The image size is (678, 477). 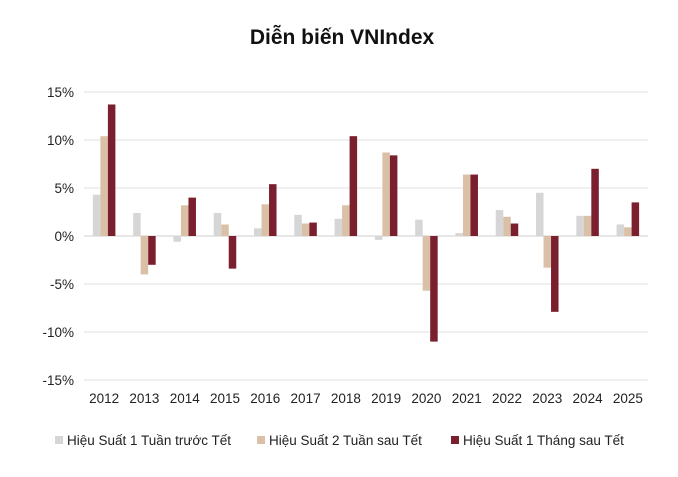 What do you see at coordinates (104, 398) in the screenshot?
I see `x-tick-label: 2012` at bounding box center [104, 398].